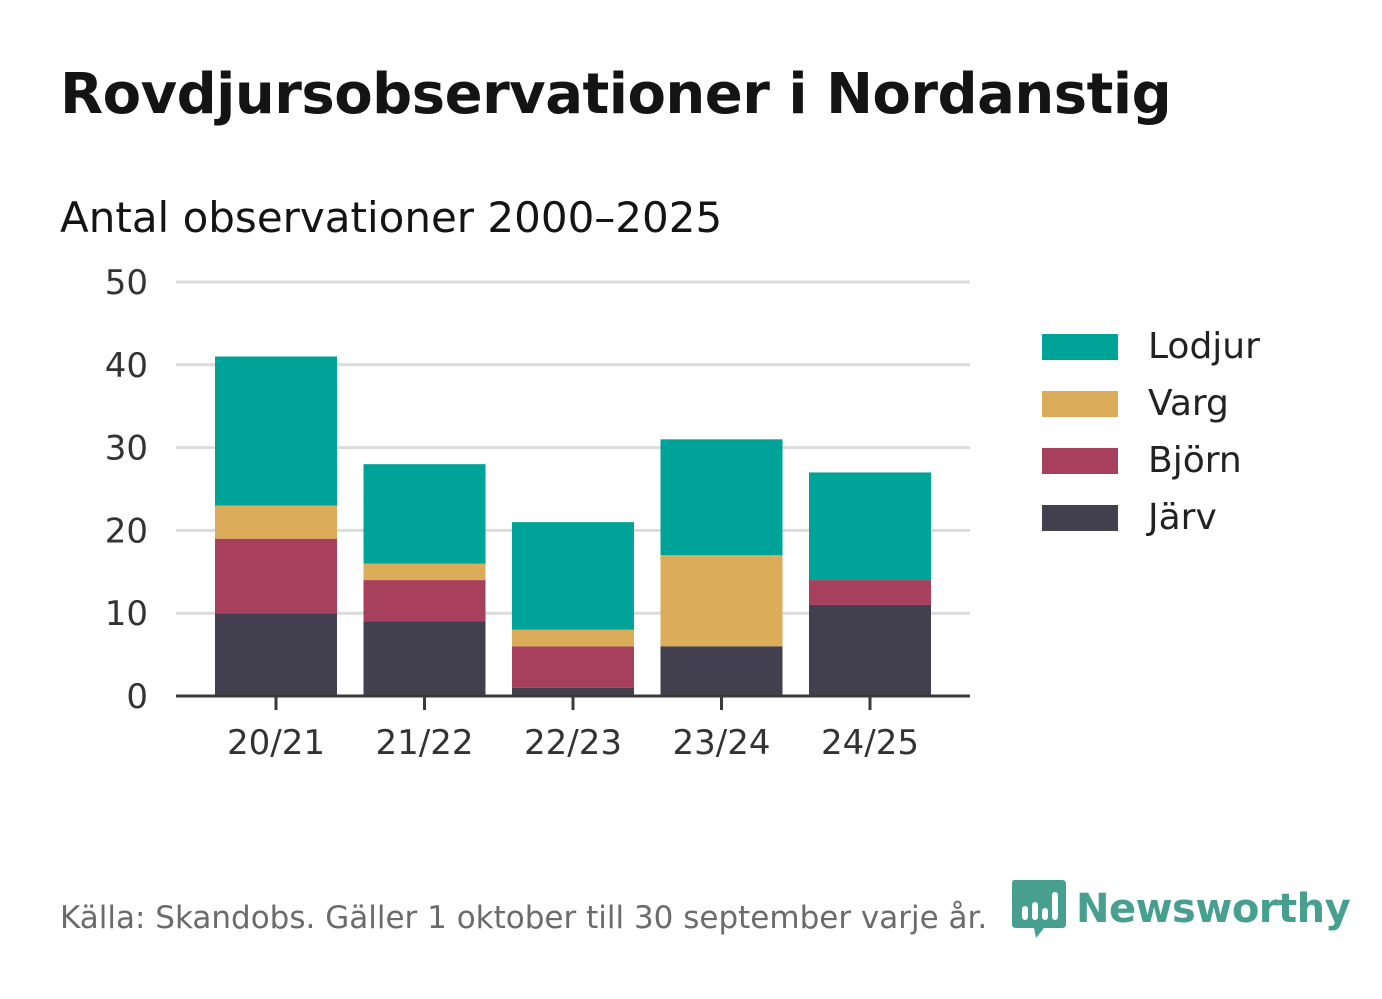 This screenshot has width=1382, height=999. I want to click on brand-logo: Newsworthy, so click(1180, 909).